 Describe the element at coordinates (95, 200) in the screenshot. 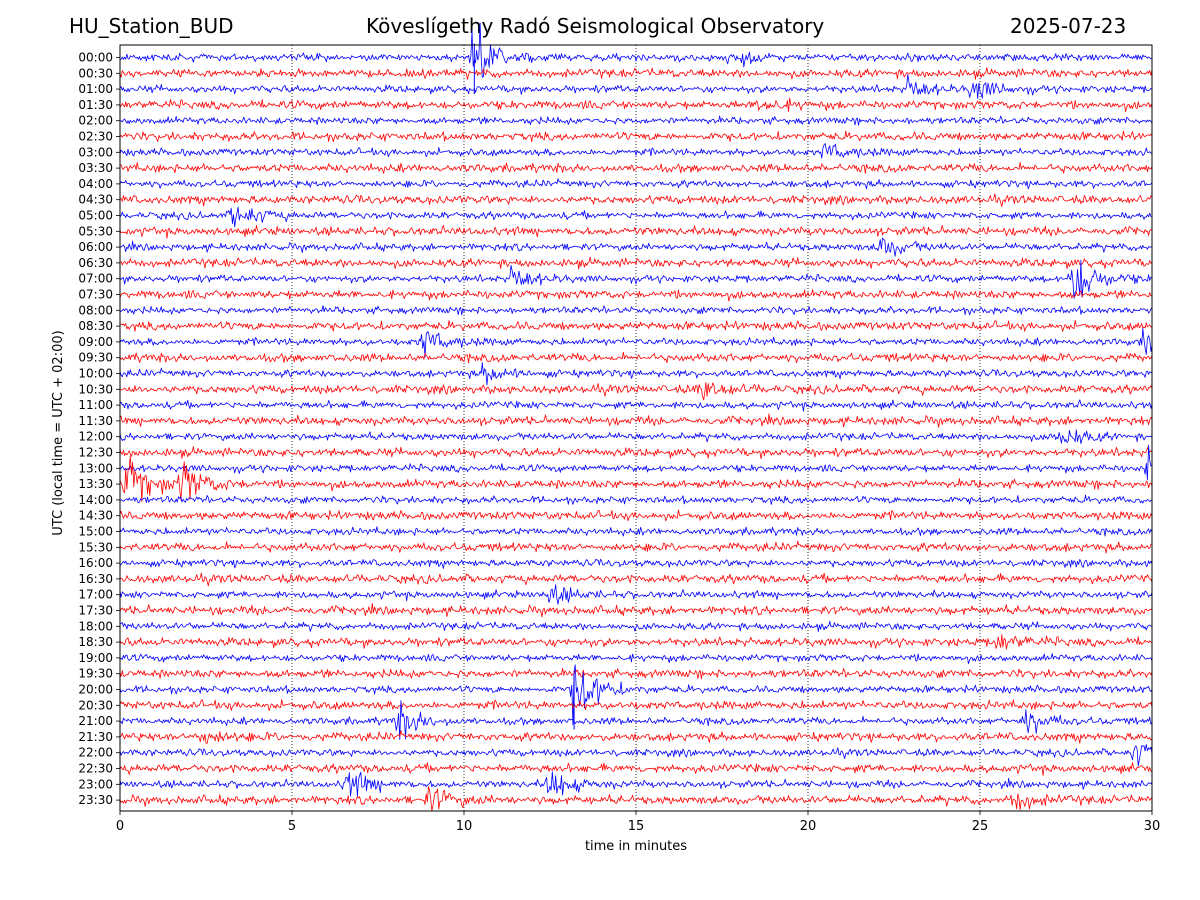

I see `y-tick-label: 04:30` at that location.